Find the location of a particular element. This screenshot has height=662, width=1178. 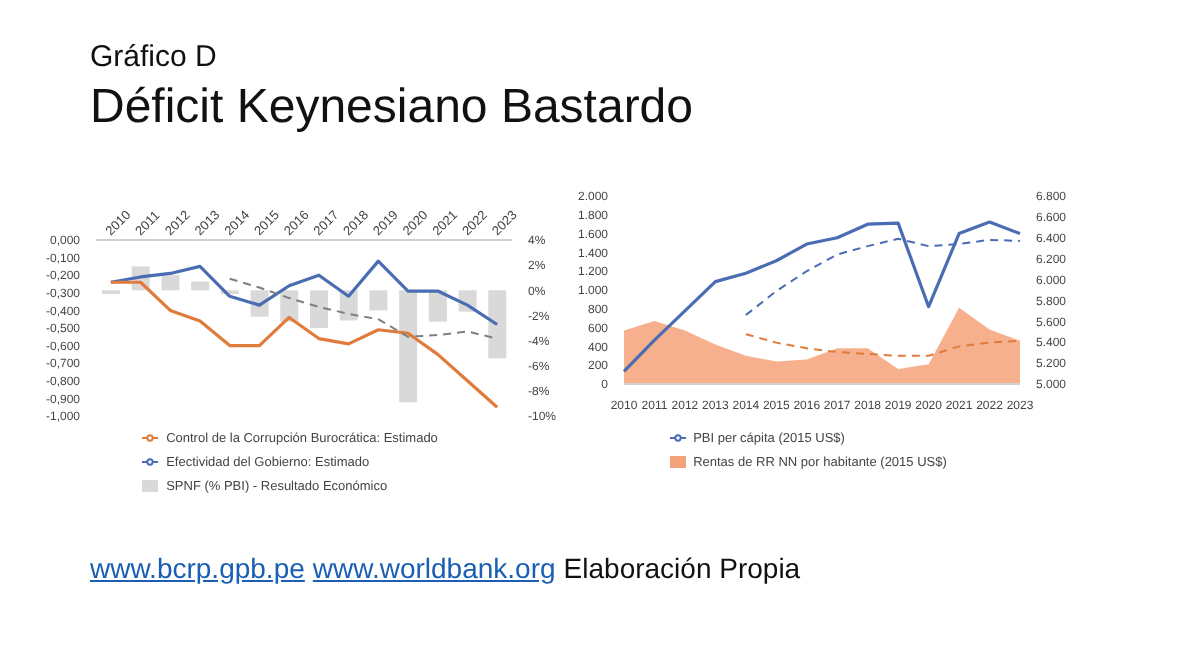

chart-subtitle: Déficit Keynesiano Bastardo is located at coordinates (391, 108).